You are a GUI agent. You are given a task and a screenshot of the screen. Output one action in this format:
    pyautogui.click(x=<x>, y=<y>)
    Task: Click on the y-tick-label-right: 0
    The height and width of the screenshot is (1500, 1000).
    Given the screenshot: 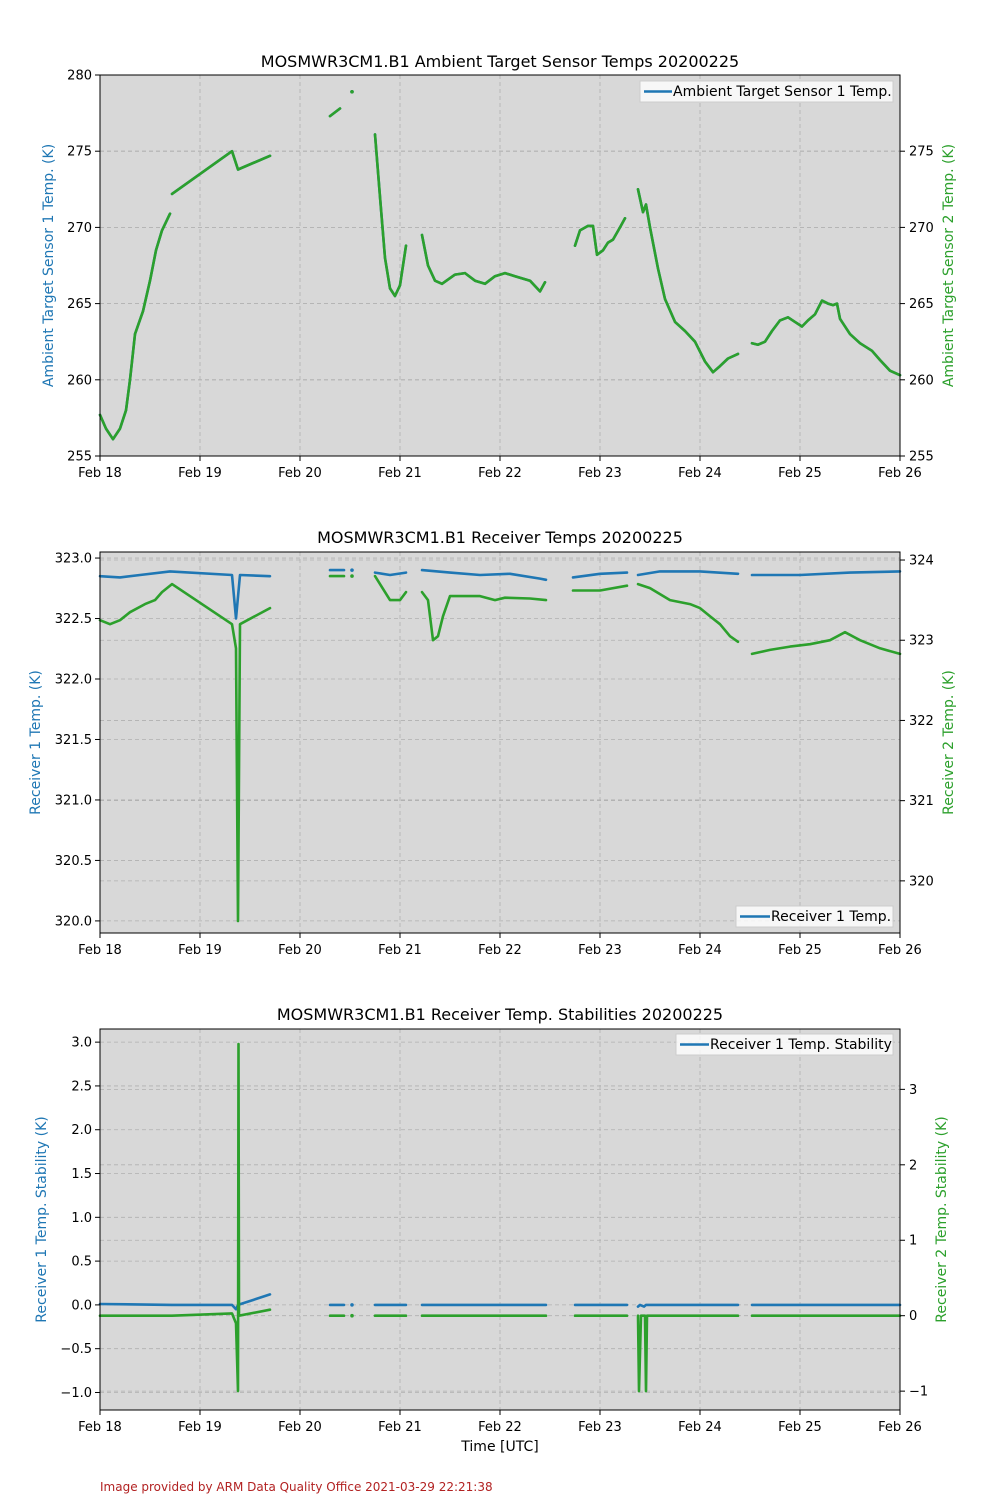 What is the action you would take?
    pyautogui.click(x=913, y=1316)
    